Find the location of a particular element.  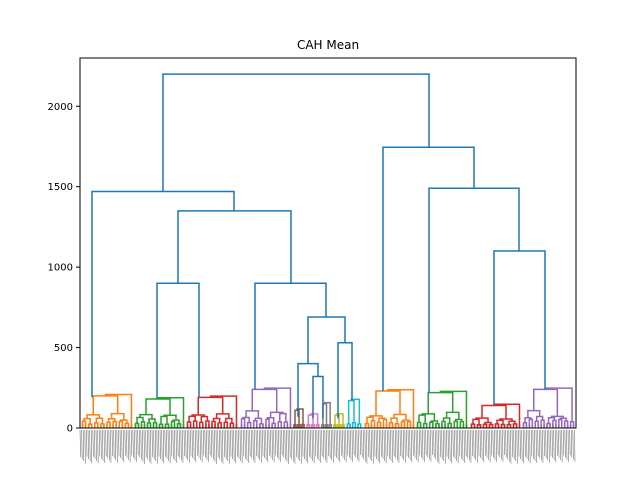

x-tick-labels is located at coordinates (327, 447).